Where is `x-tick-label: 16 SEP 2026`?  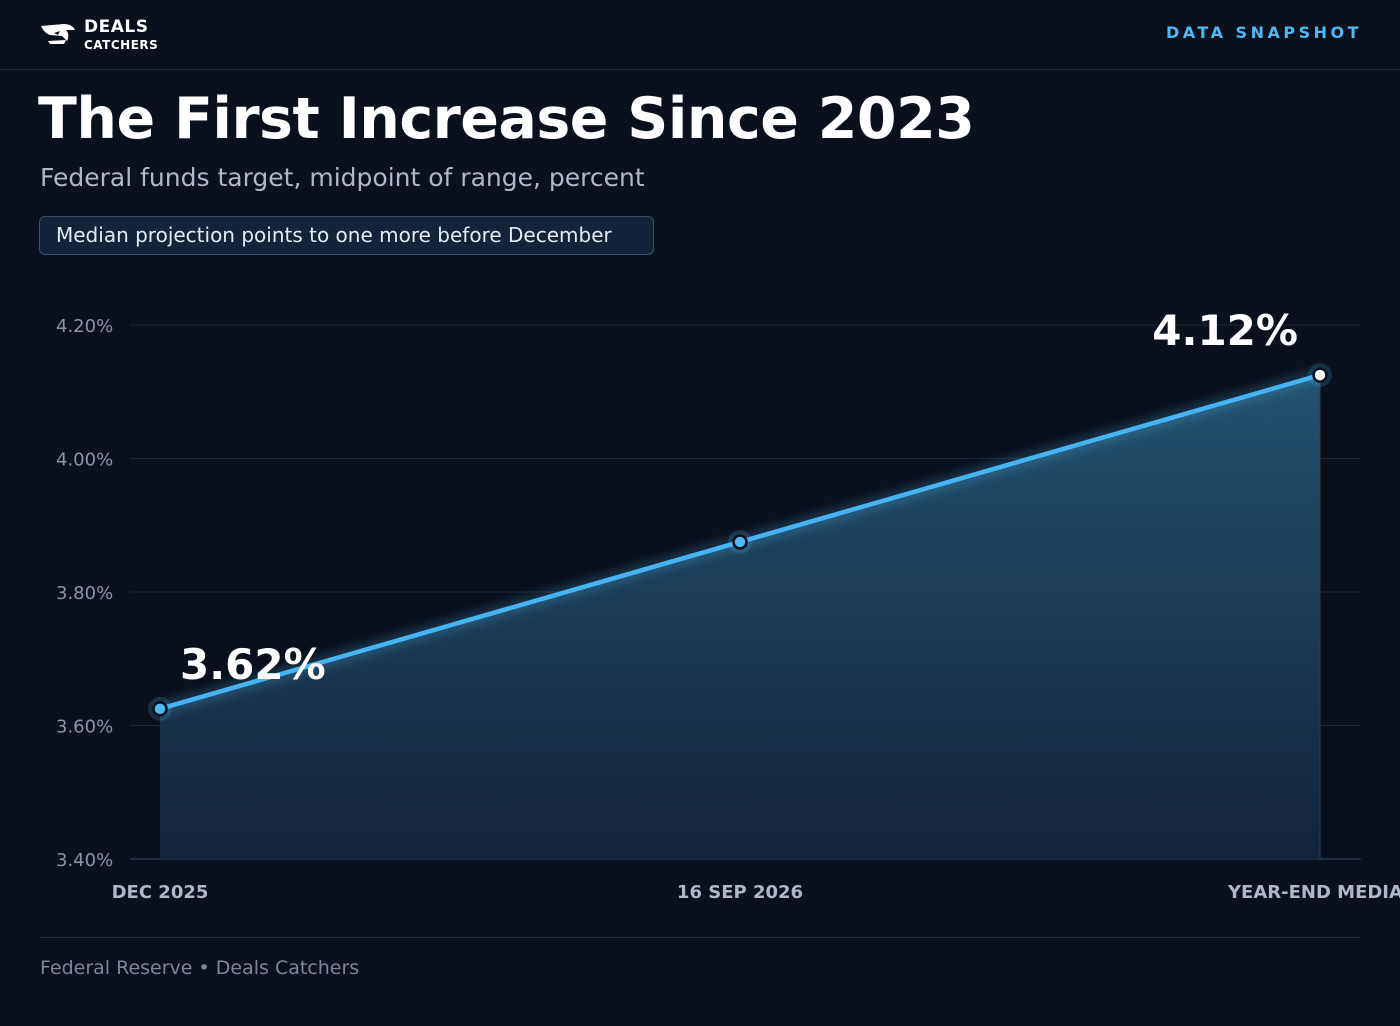
x-tick-label: 16 SEP 2026 is located at coordinates (740, 892).